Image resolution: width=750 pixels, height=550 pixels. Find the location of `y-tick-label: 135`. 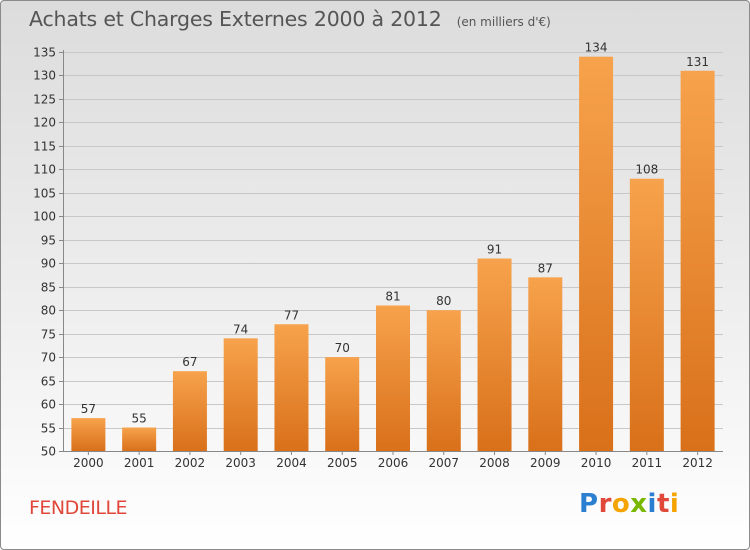

y-tick-label: 135 is located at coordinates (44, 53).